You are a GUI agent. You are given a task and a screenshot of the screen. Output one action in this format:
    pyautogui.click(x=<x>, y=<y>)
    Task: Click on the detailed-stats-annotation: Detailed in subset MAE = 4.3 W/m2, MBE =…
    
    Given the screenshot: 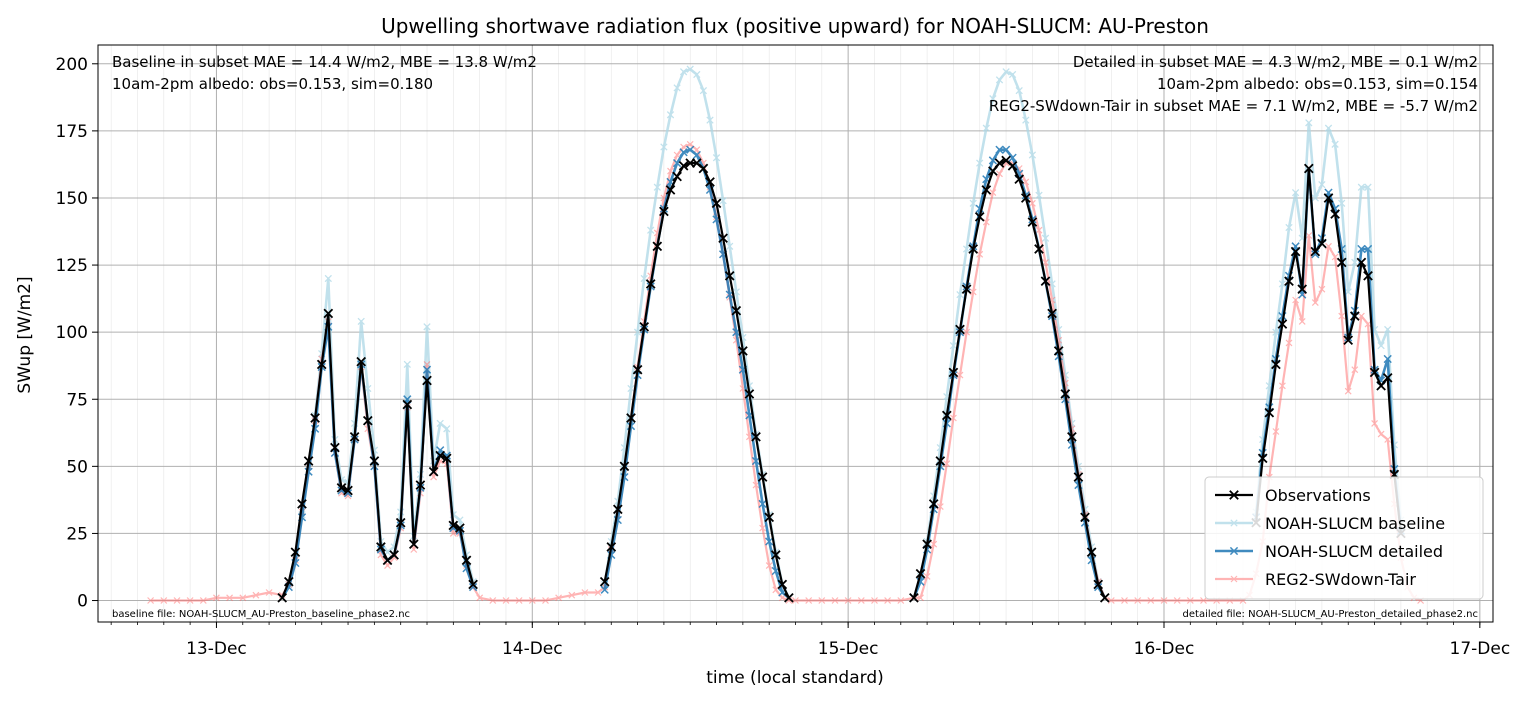 What is the action you would take?
    pyautogui.click(x=1275, y=62)
    